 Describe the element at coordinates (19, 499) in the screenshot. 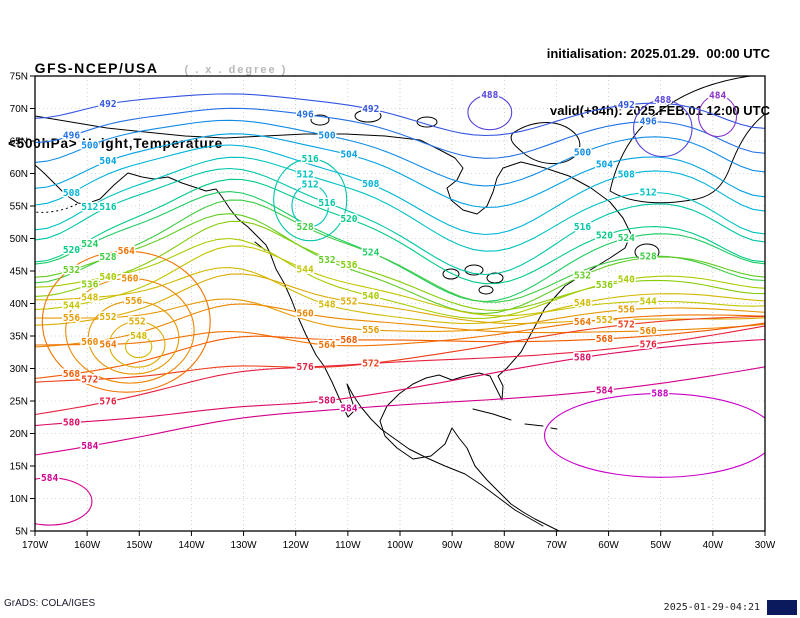

I see `lat-tick-label: 10N` at that location.